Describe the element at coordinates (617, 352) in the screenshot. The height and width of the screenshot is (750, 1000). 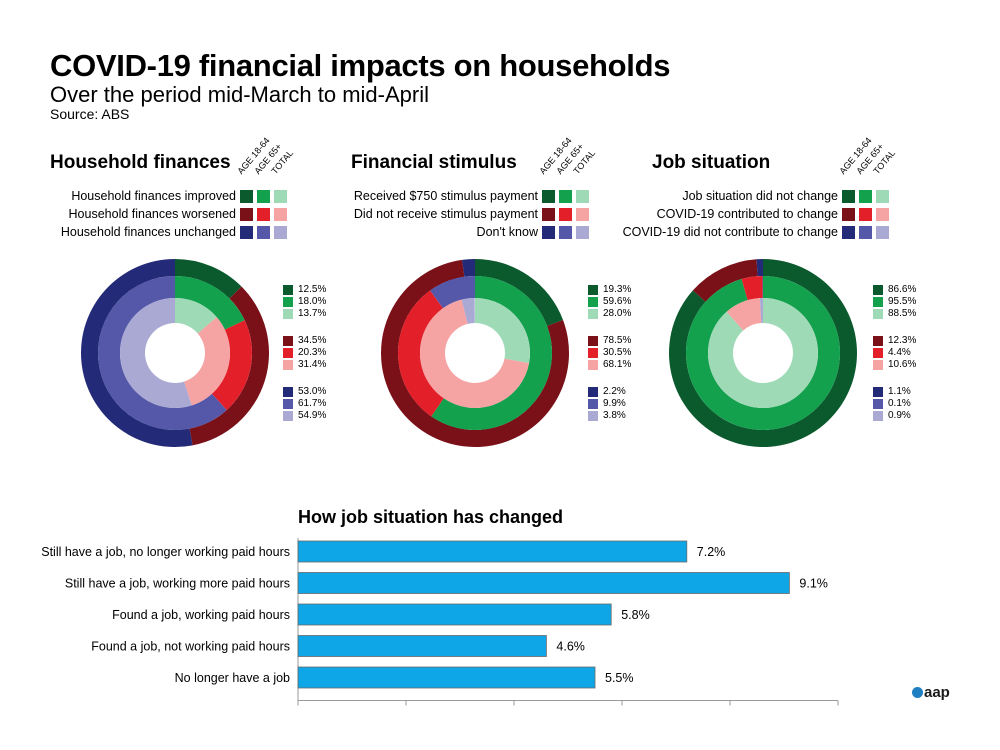
I see `legend-value: 30.5%` at that location.